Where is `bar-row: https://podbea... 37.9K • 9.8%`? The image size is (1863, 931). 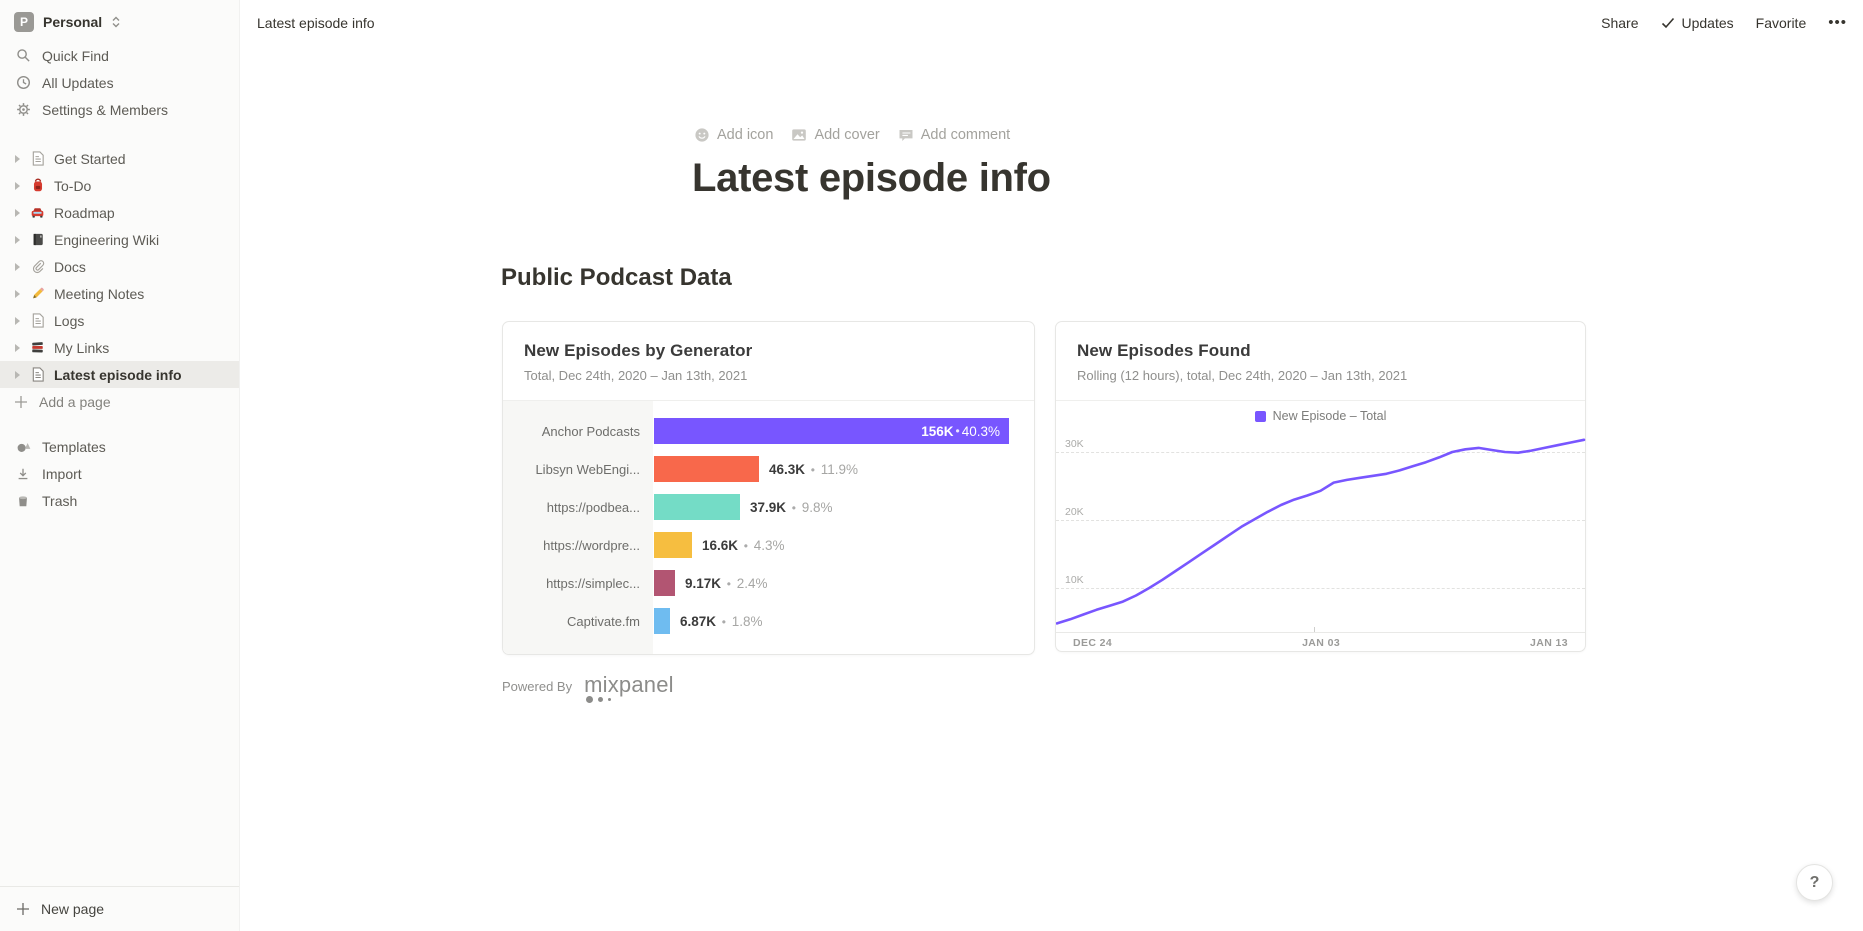
bar-row: https://podbea... 37.9K • 9.8% is located at coordinates (768, 507).